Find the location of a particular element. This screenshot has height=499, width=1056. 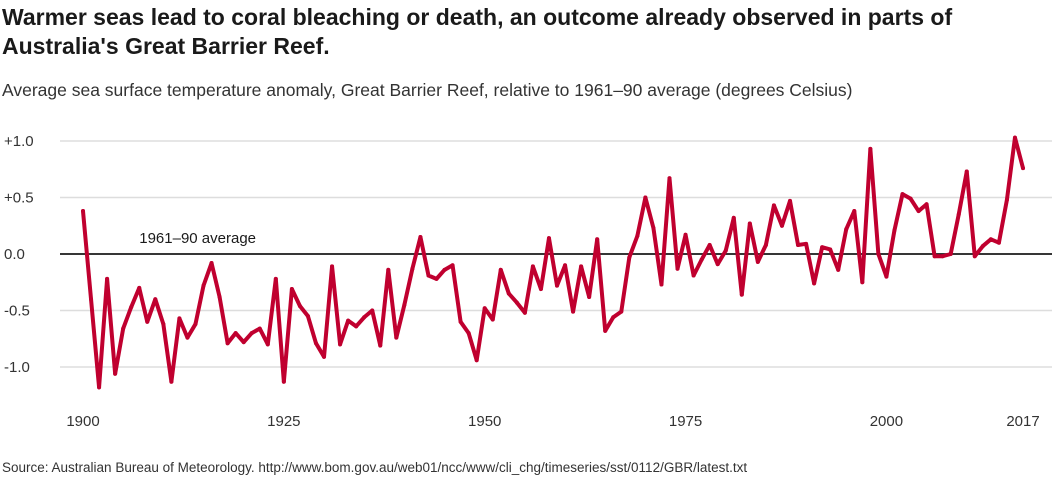

y-tick-label: -1.0 is located at coordinates (17, 367).